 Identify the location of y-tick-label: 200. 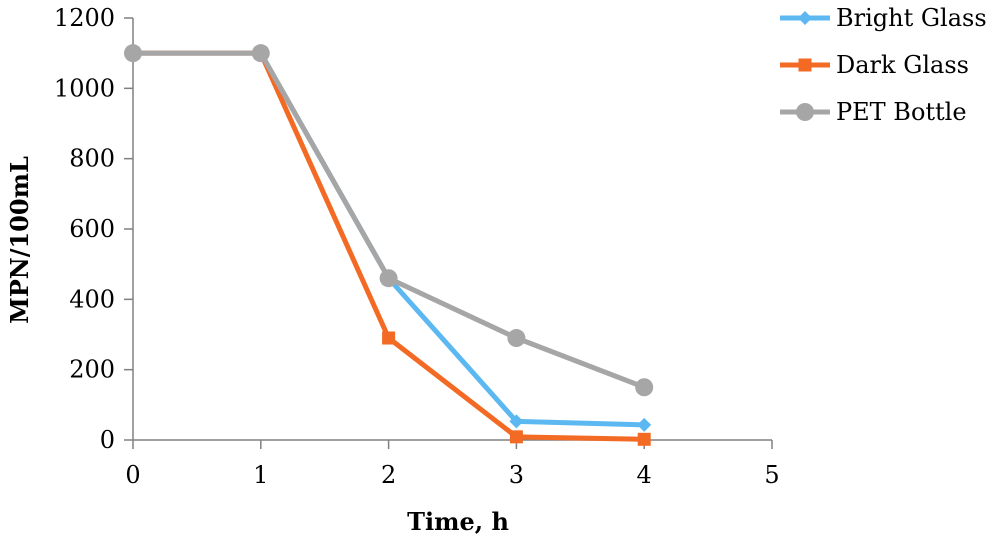
(92, 370).